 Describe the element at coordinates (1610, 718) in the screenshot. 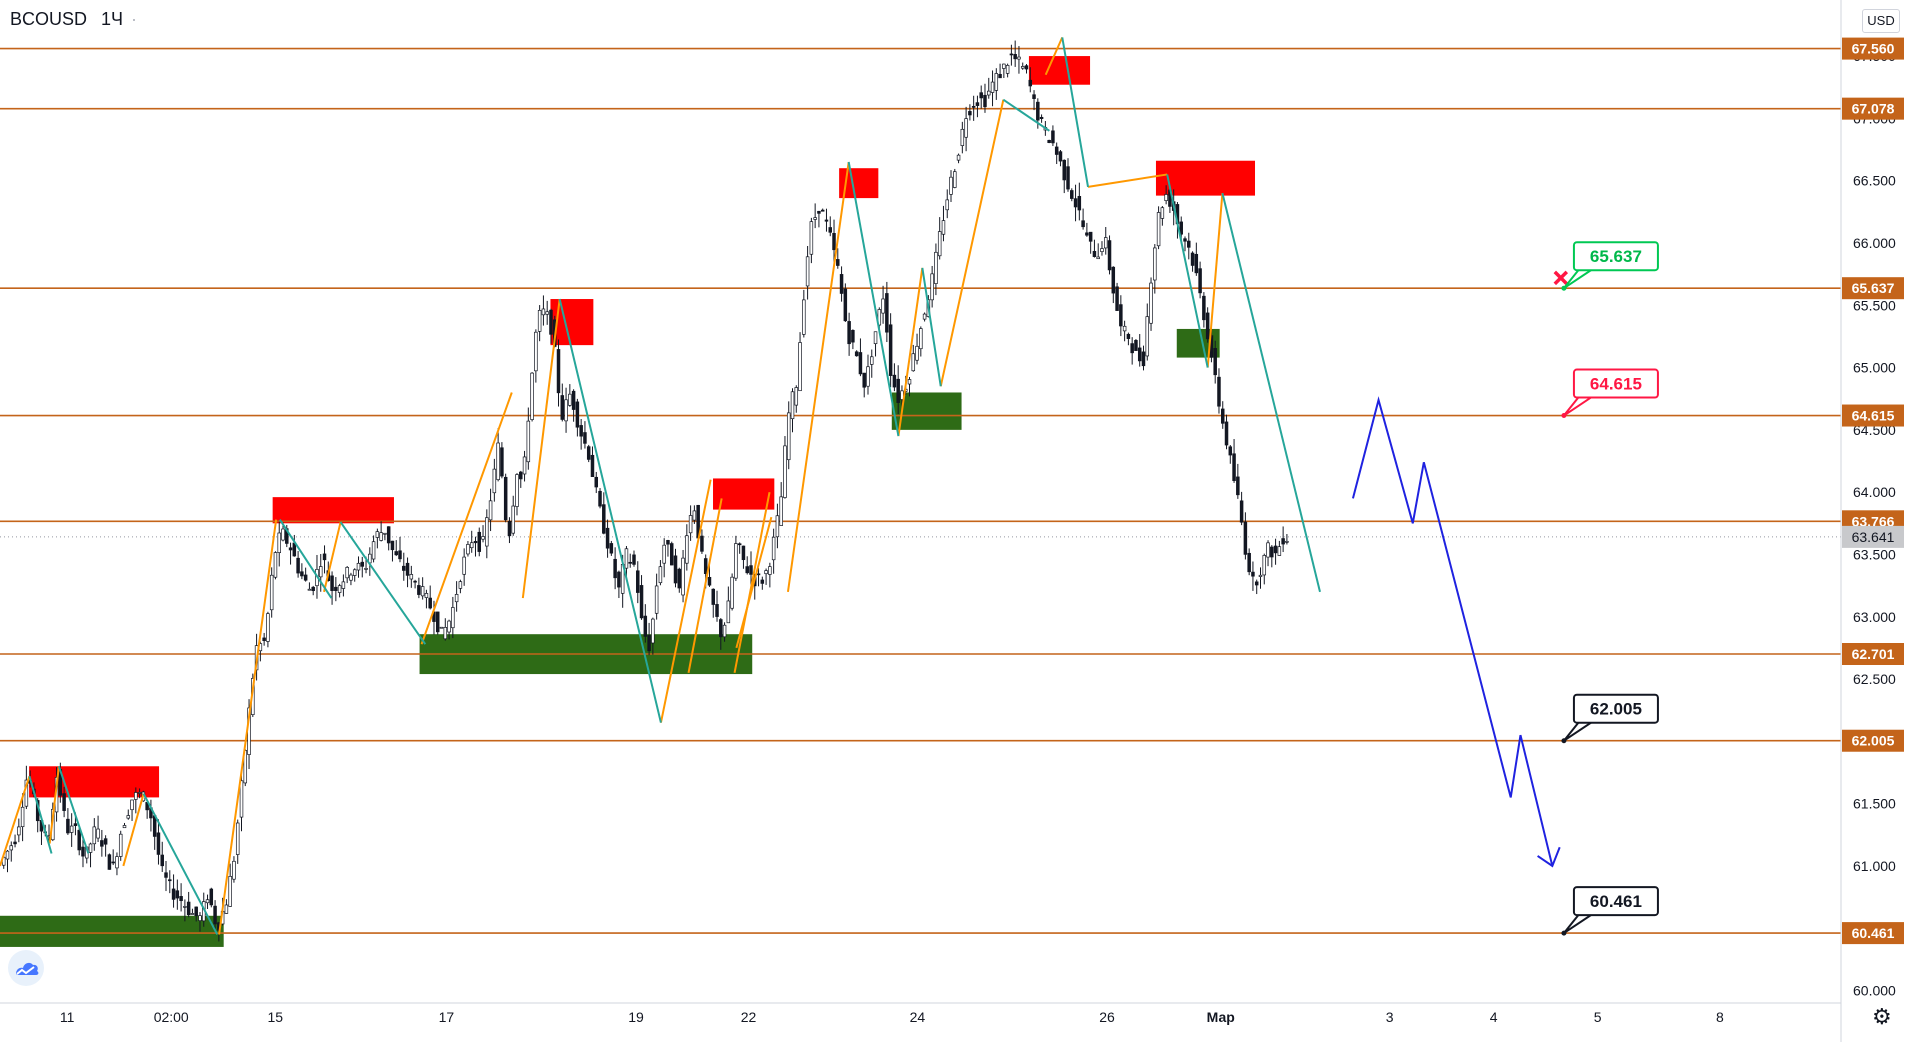

I see `price-callout: 62.005` at that location.